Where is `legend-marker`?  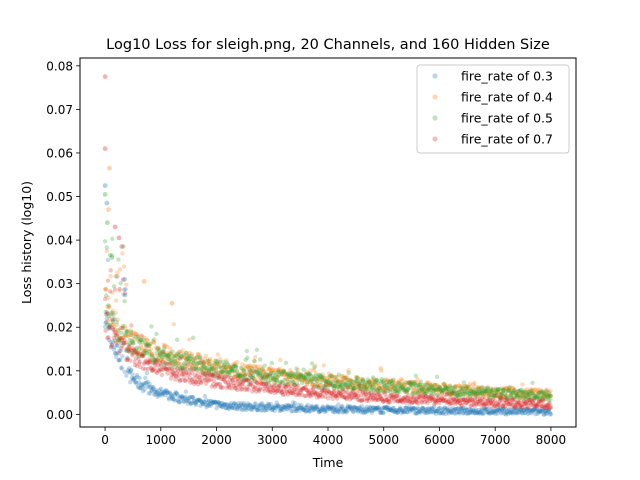
legend-marker is located at coordinates (435, 139).